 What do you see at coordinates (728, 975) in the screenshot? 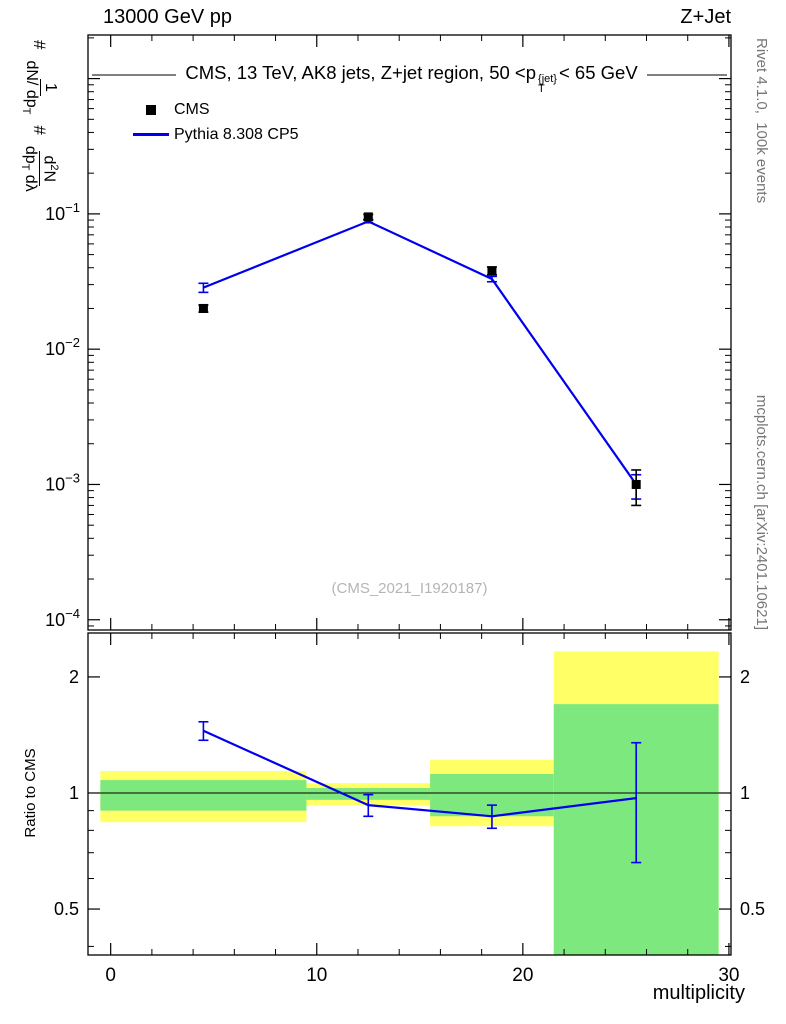
I see `x-tick-label: 30` at bounding box center [728, 975].